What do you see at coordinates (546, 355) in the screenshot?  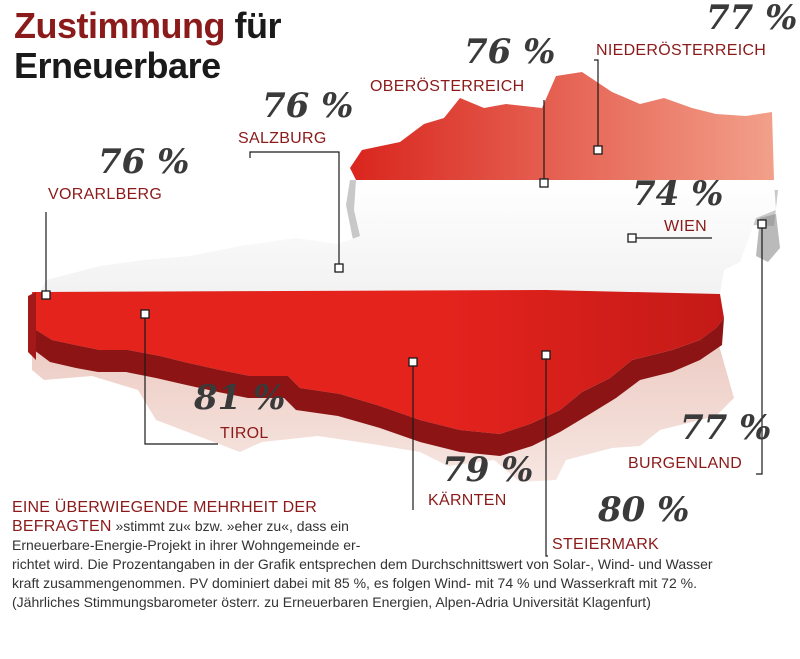 I see `marker-steiermark` at bounding box center [546, 355].